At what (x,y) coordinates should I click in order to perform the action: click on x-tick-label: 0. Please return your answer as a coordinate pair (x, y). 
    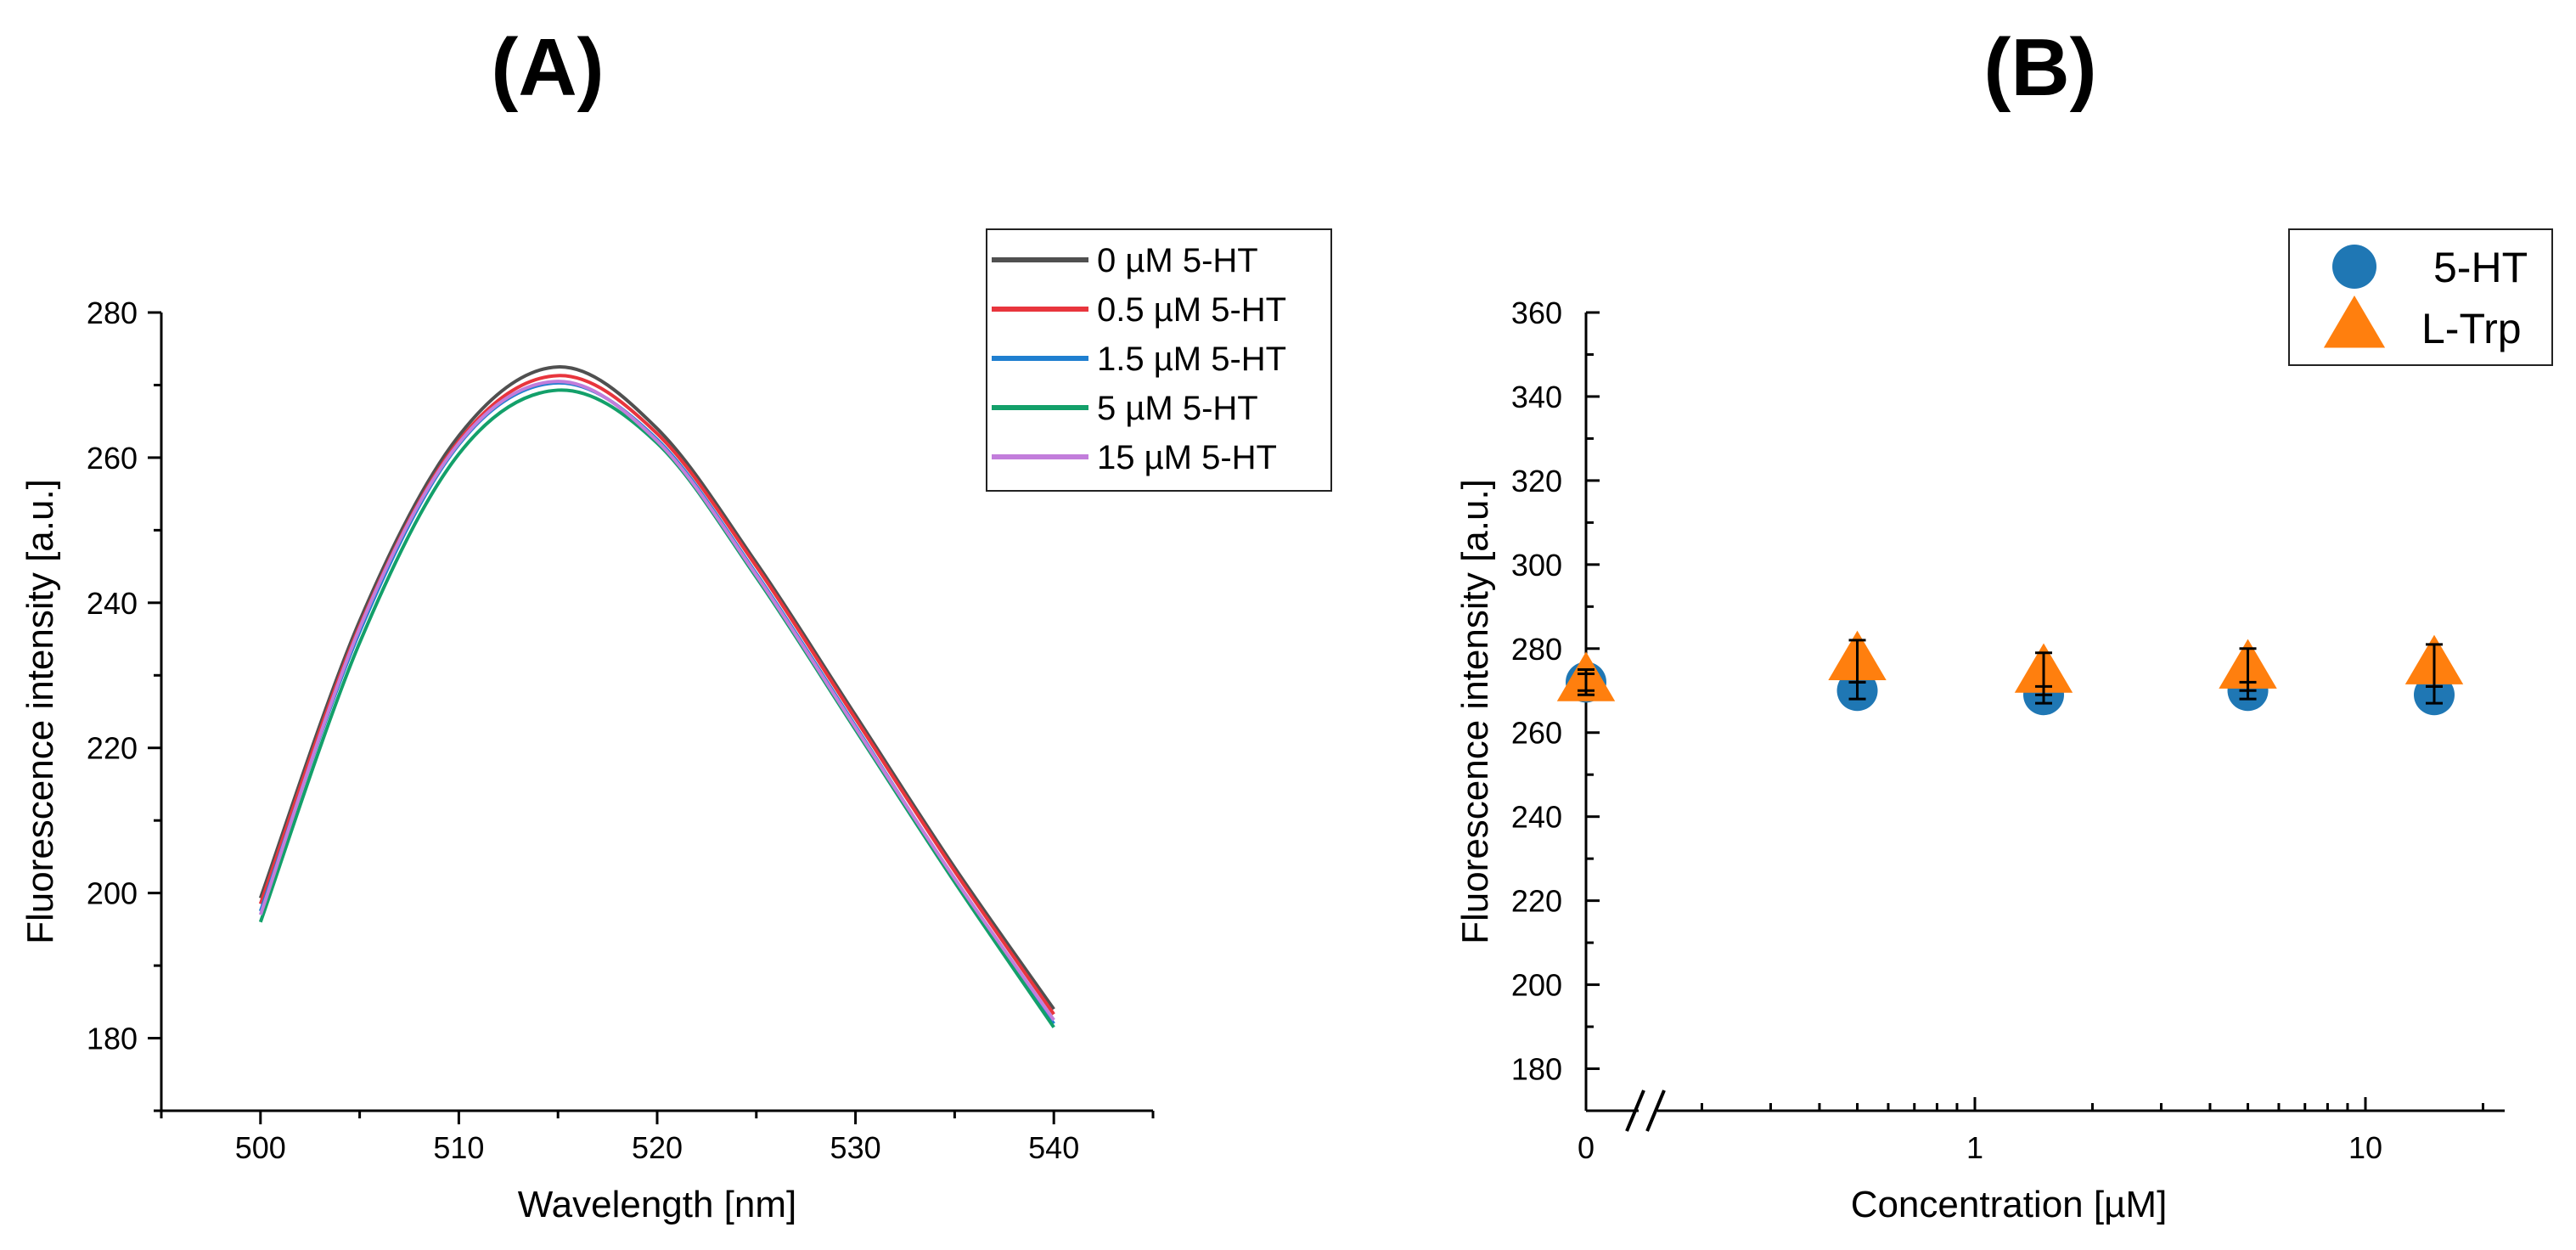
    Looking at the image, I should click on (1586, 1147).